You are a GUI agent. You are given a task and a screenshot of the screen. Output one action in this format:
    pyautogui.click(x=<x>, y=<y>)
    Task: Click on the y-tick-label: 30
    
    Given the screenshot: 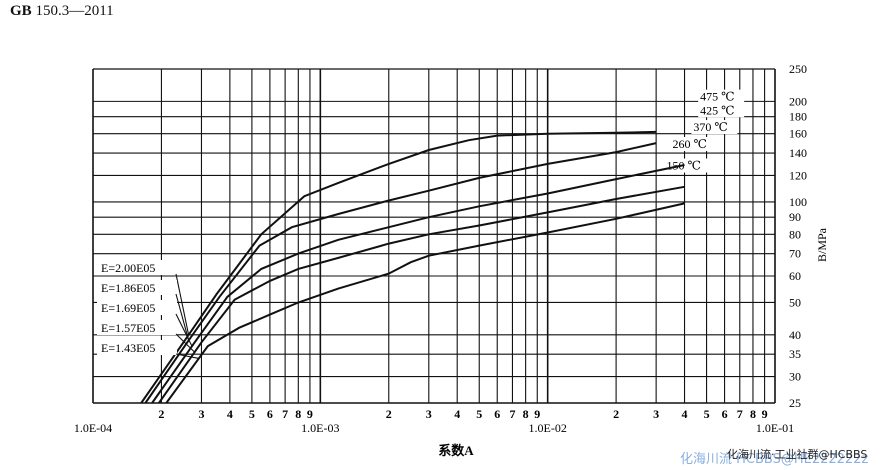 What is the action you would take?
    pyautogui.click(x=795, y=377)
    